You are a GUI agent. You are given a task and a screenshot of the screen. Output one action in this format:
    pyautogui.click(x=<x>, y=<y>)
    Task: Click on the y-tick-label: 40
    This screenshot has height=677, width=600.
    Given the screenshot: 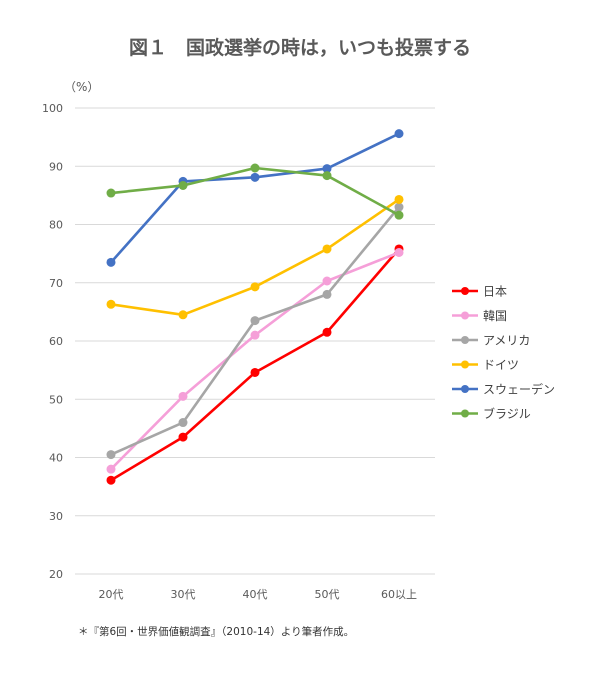 What is the action you would take?
    pyautogui.click(x=56, y=458)
    